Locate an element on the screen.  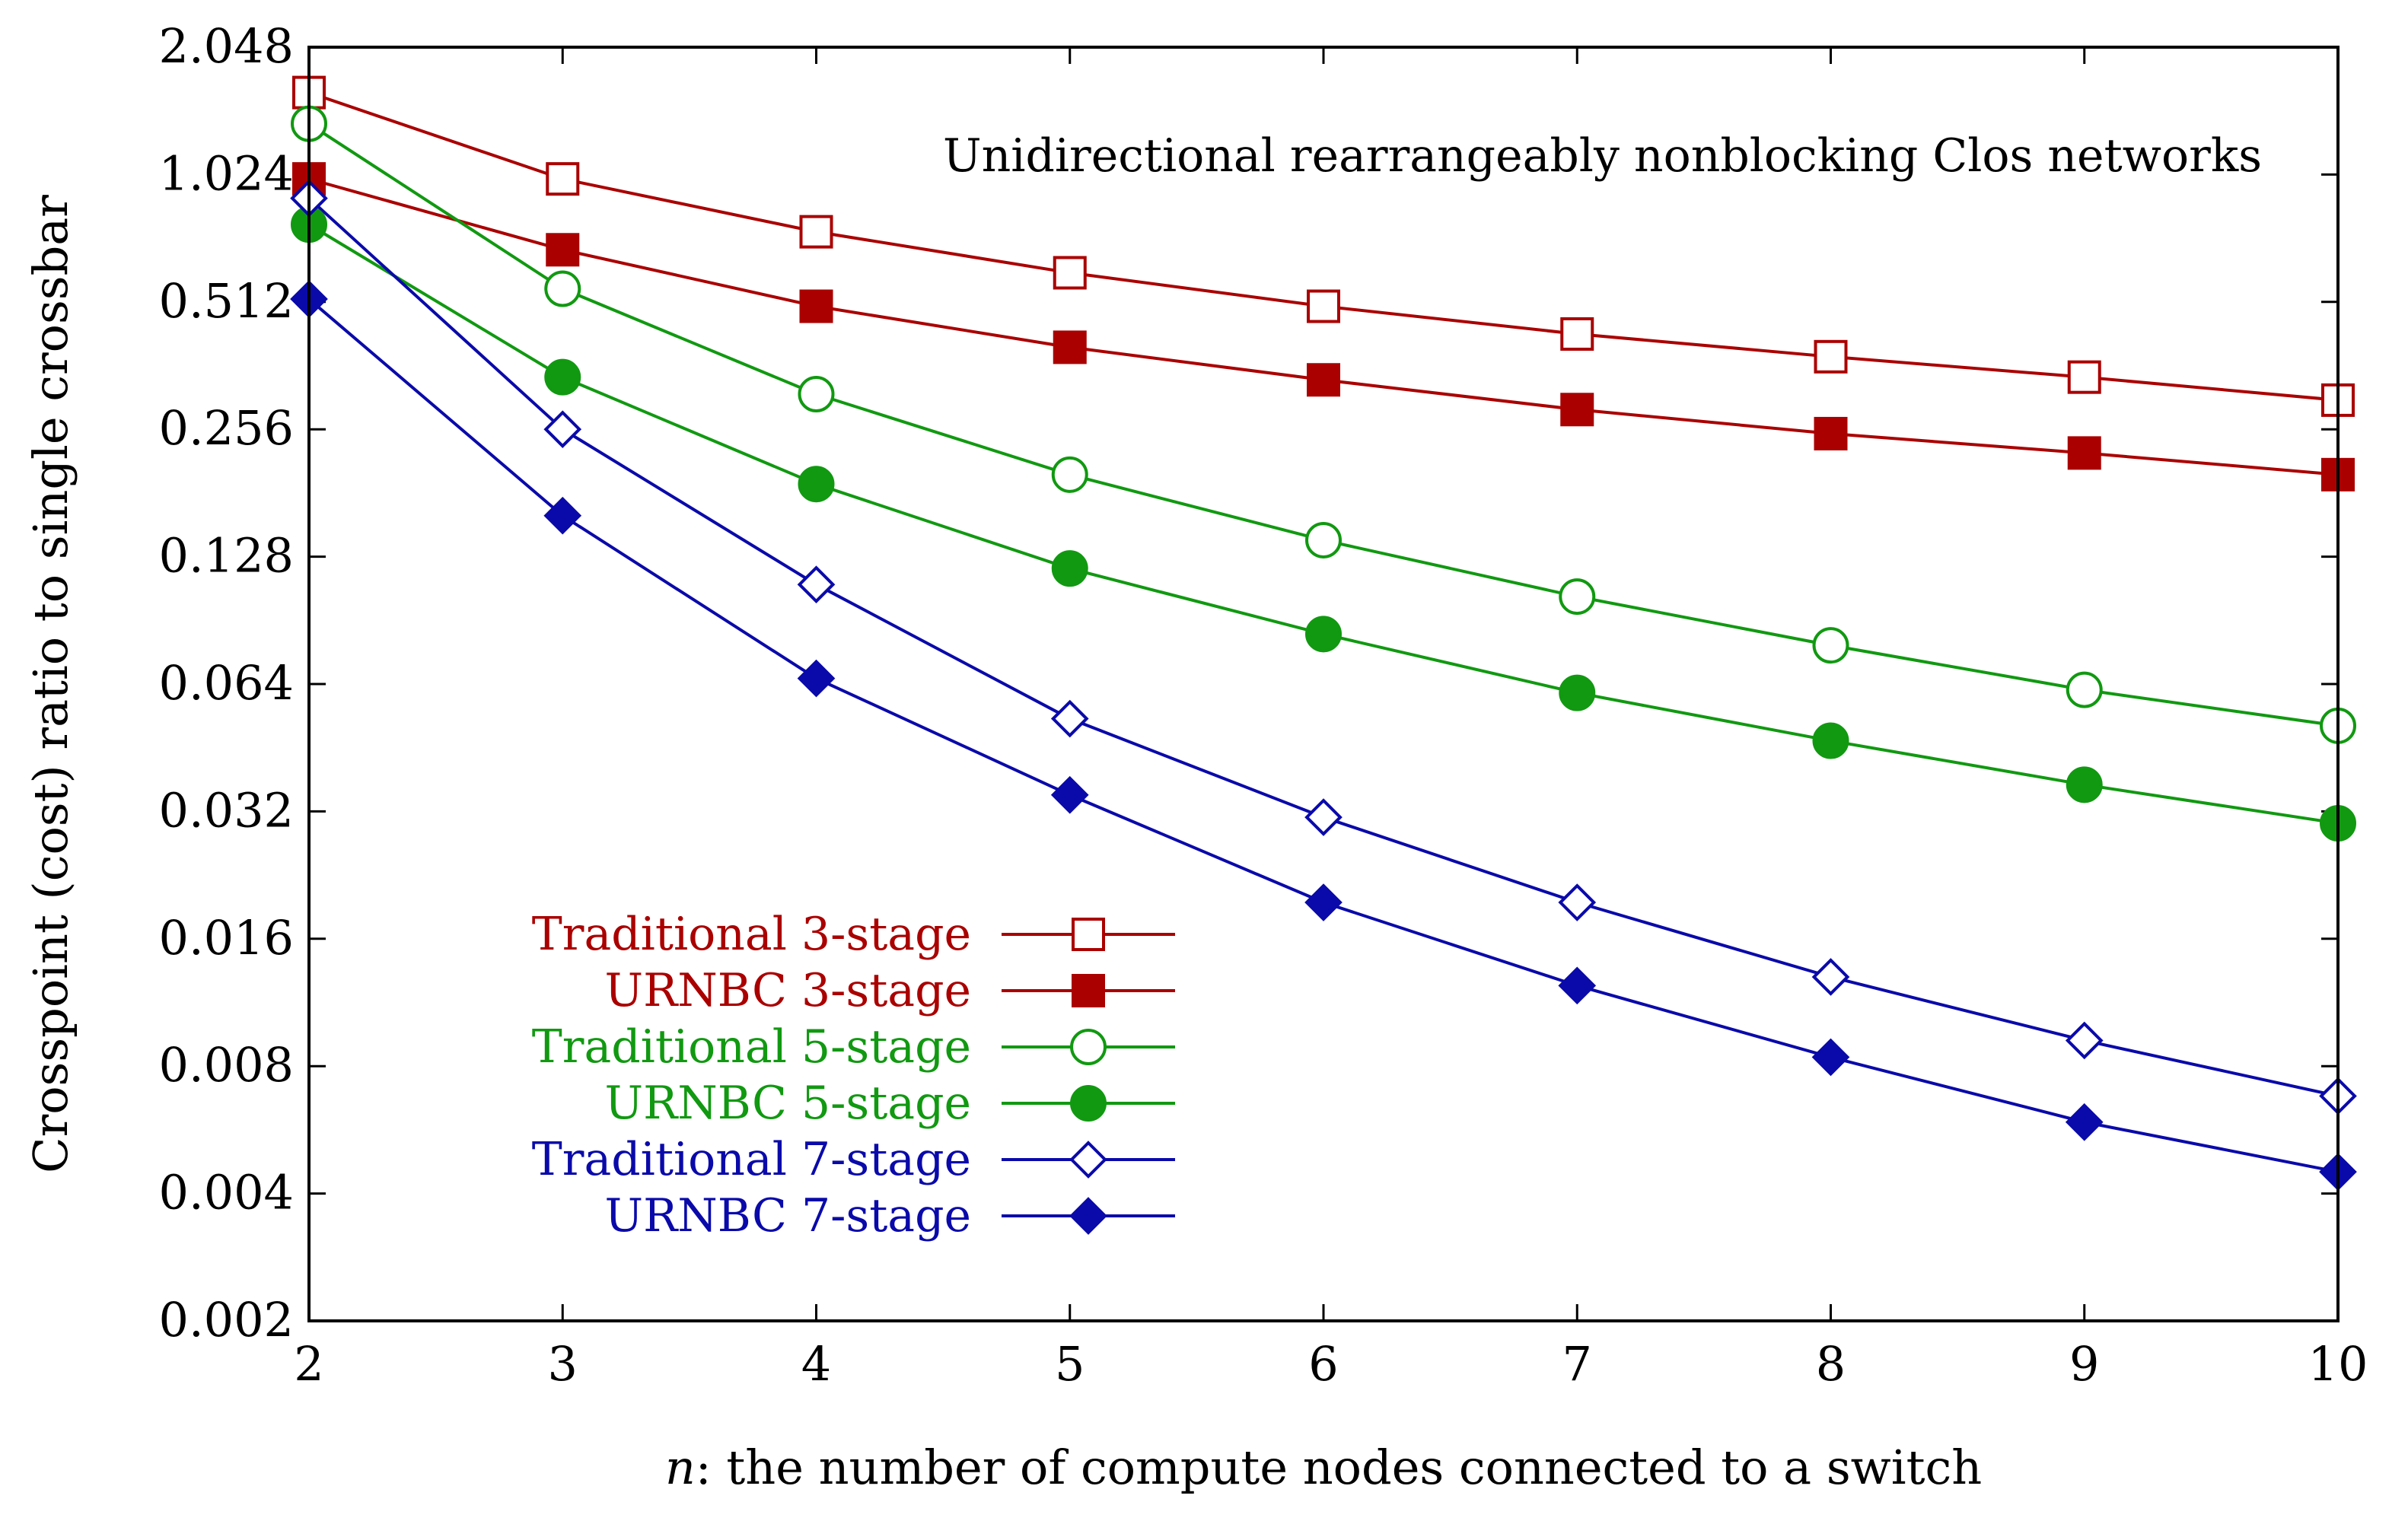
legend-label-traditional-5-stage: Traditional 5-stage is located at coordinates (751, 1047).